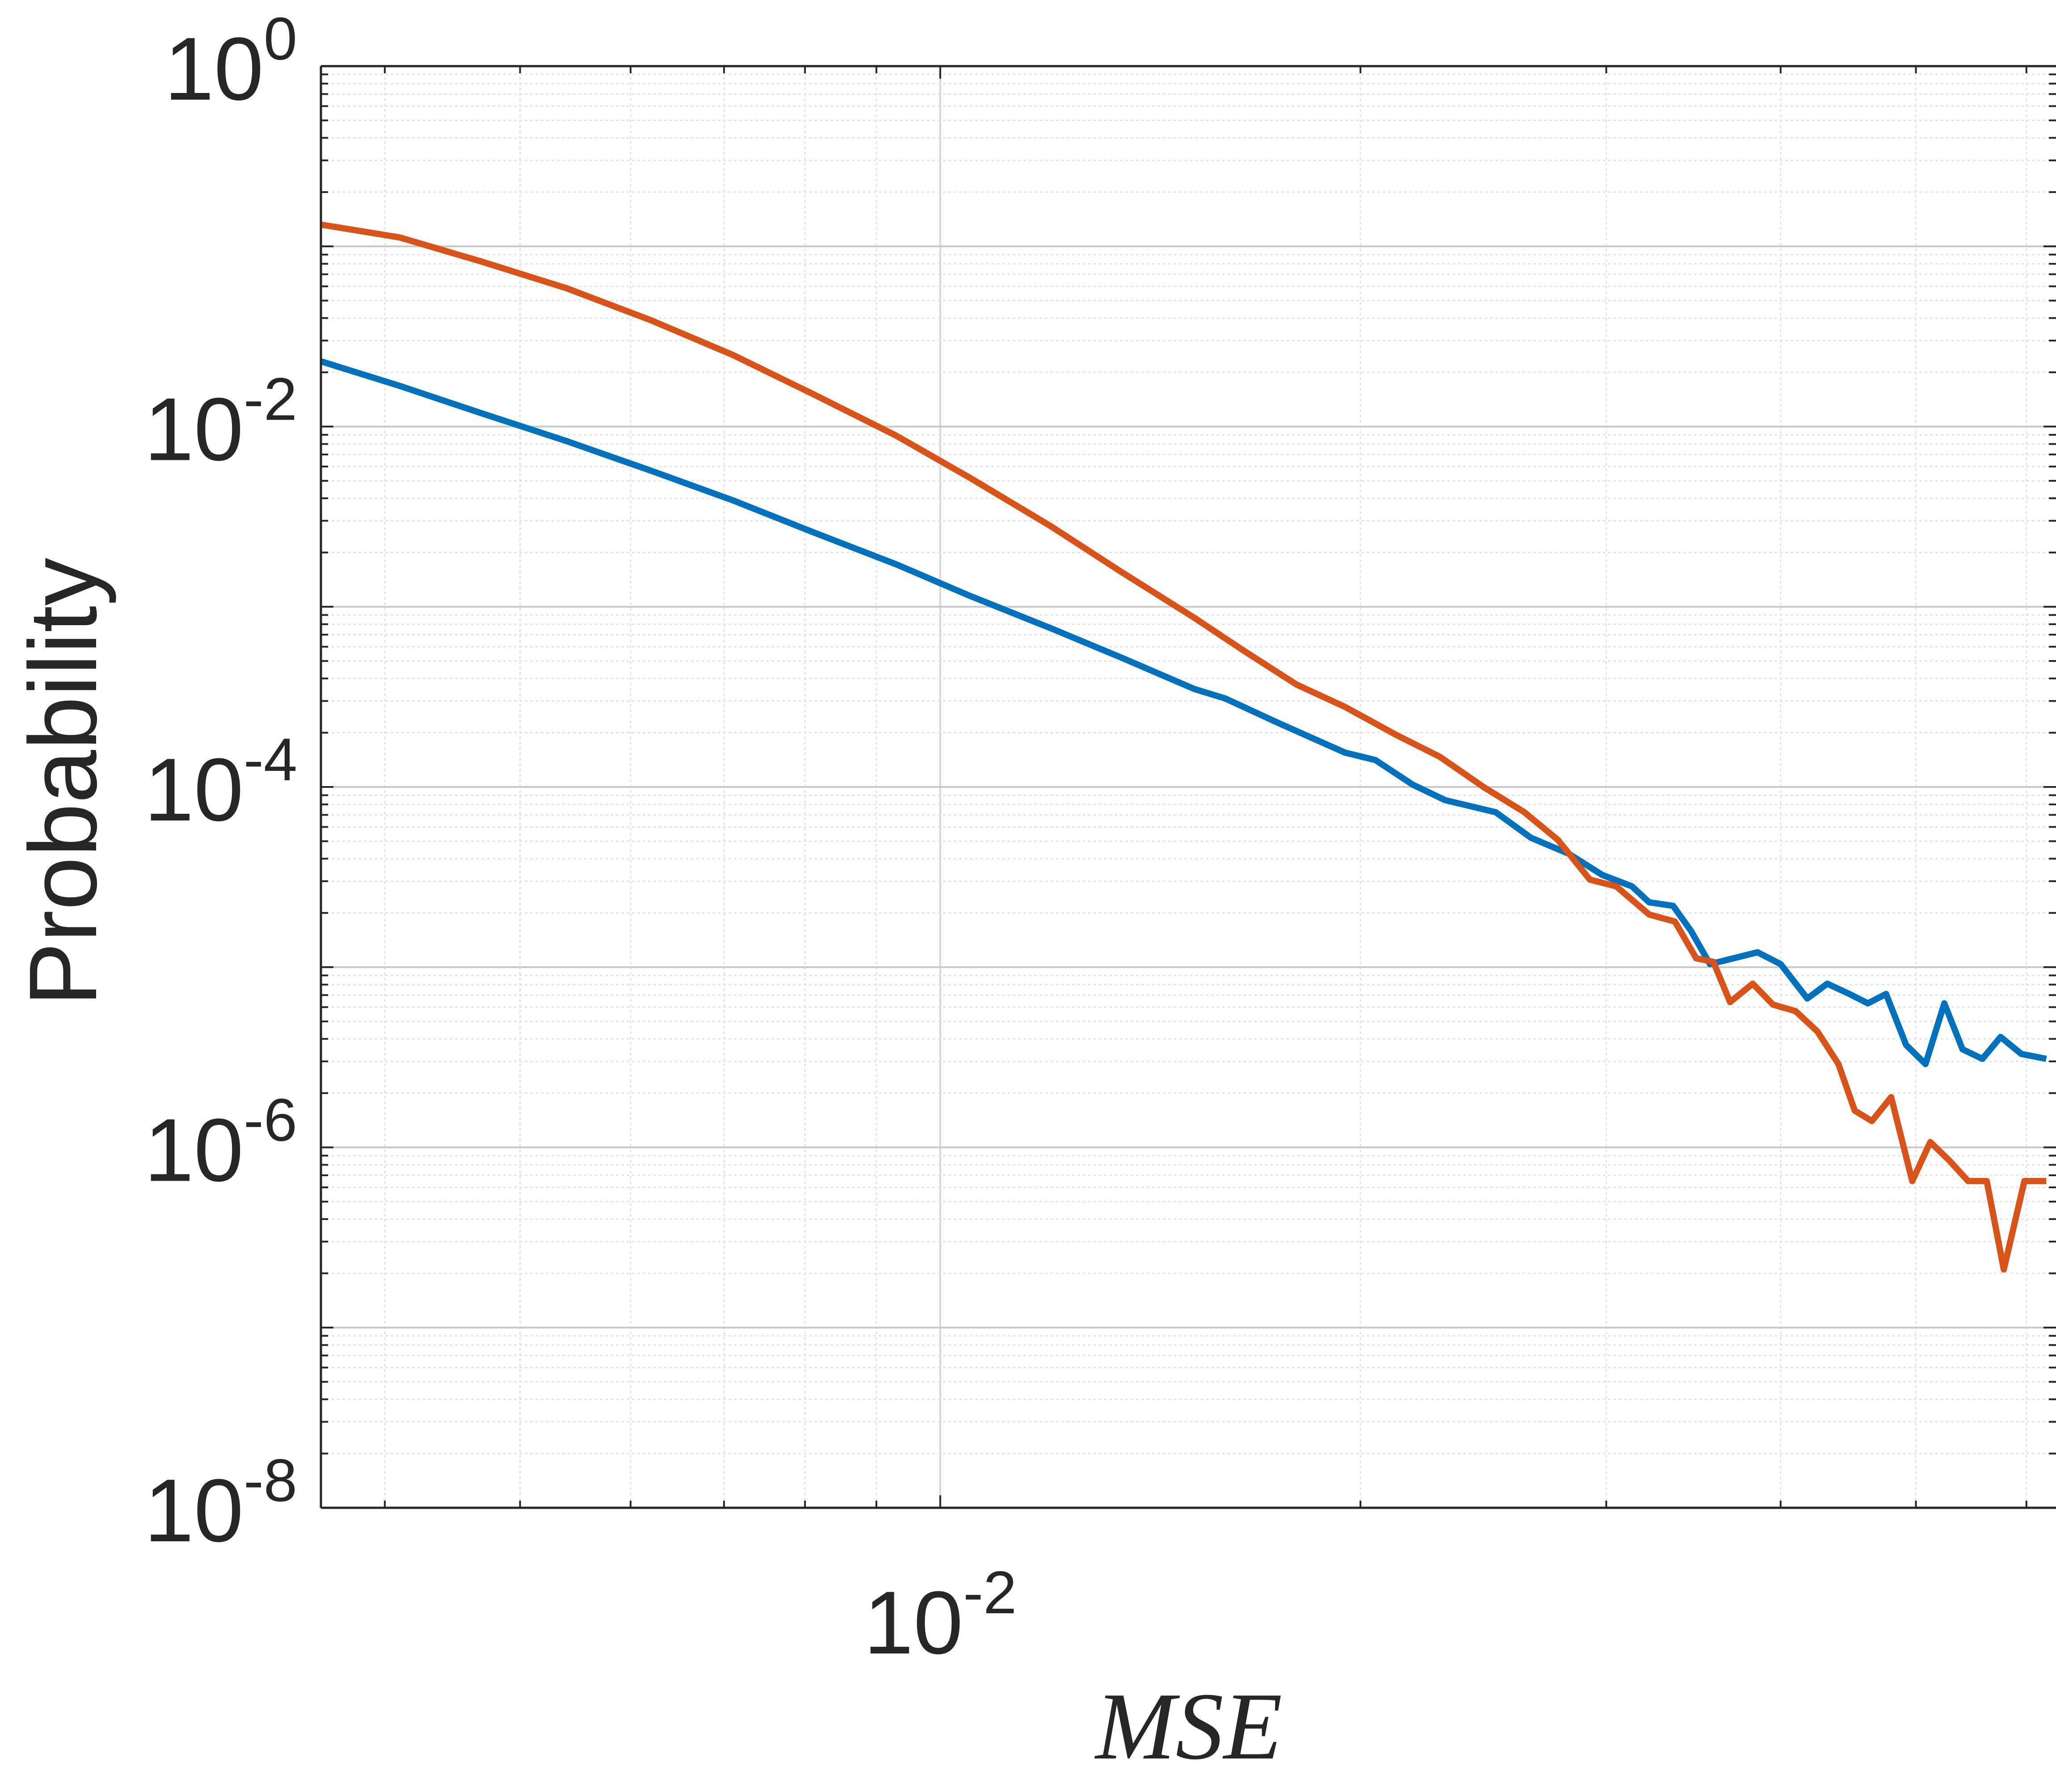 The width and height of the screenshot is (2056, 1792). What do you see at coordinates (941, 1616) in the screenshot?
I see `x-tick-label: 10-2` at bounding box center [941, 1616].